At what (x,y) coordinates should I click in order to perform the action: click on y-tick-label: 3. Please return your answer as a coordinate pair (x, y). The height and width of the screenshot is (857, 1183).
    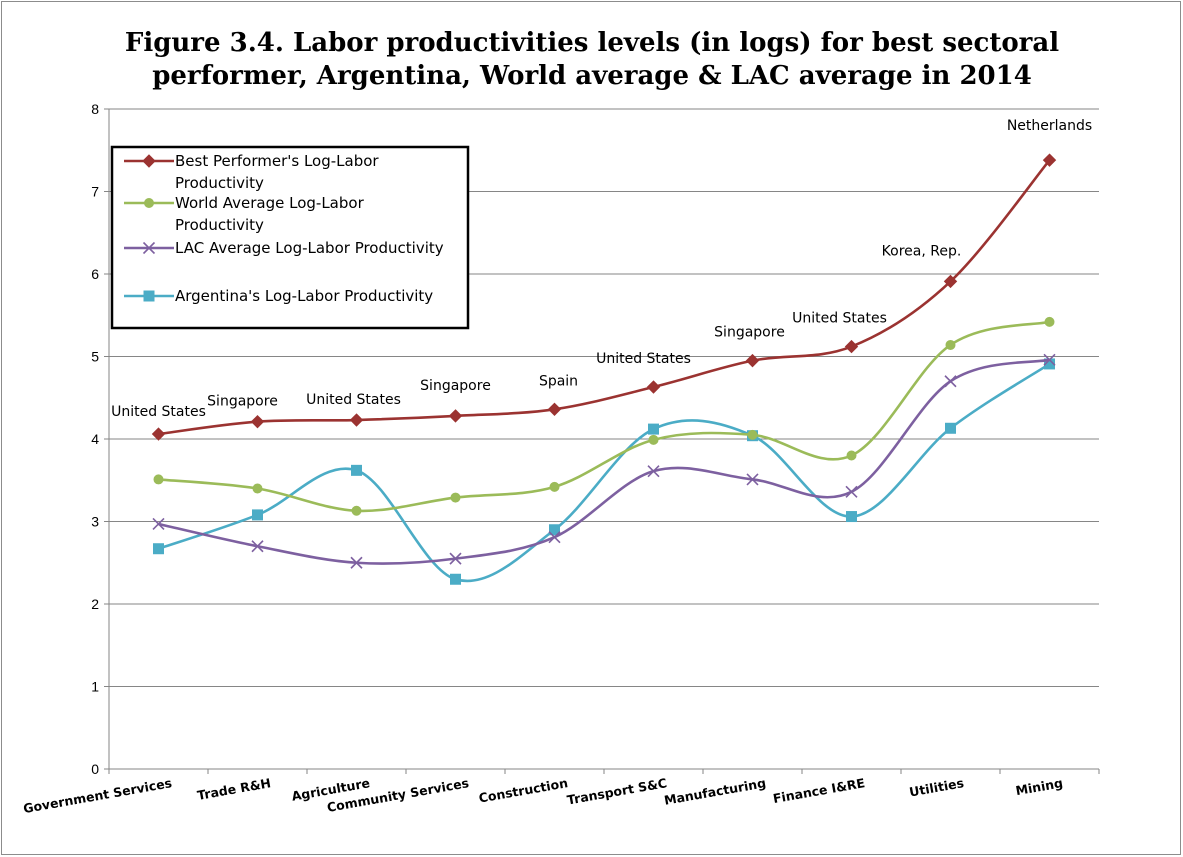
    Looking at the image, I should click on (95, 522).